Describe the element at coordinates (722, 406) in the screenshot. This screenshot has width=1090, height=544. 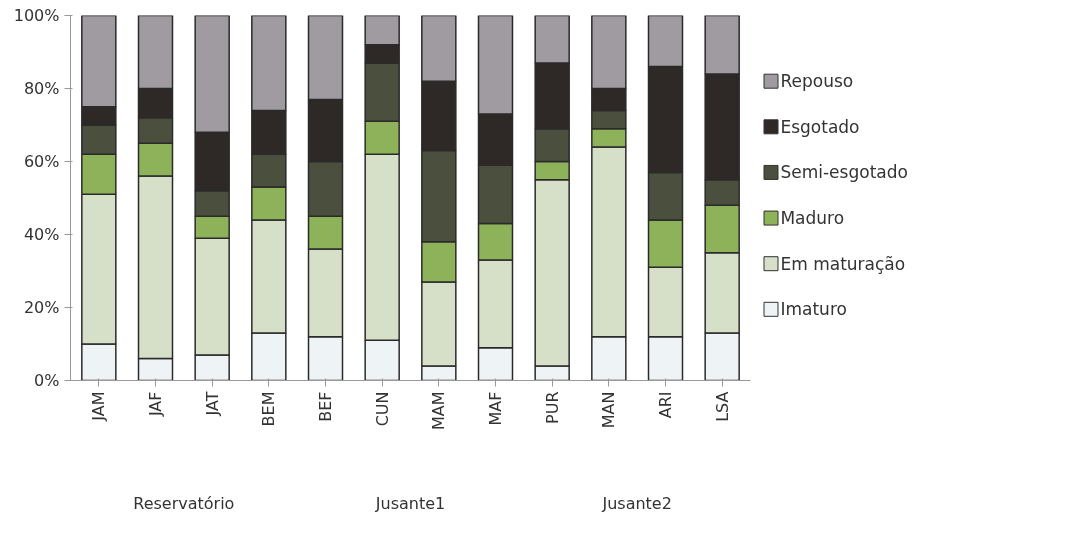
I see `x-tick-label: LSA` at that location.